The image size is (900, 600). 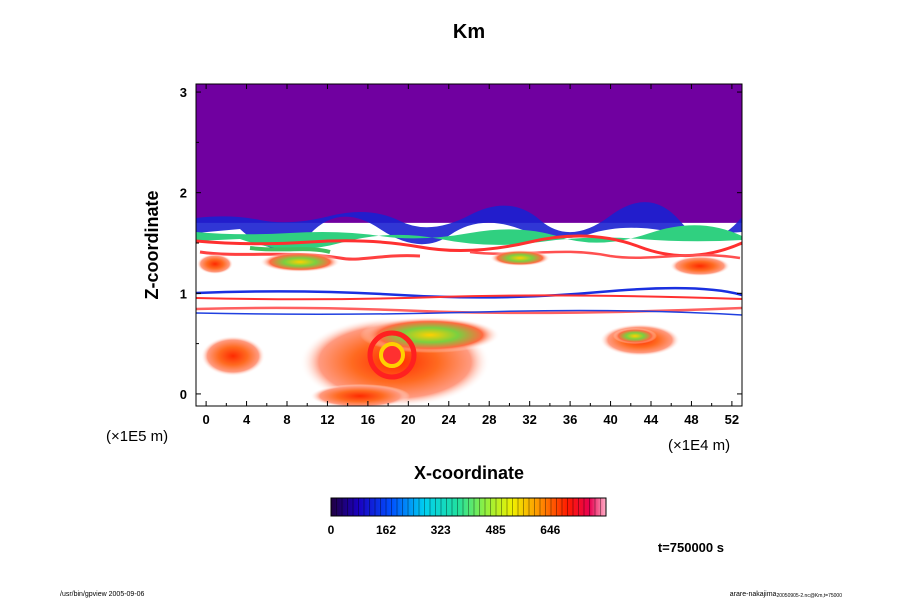 I want to click on chart-title: Km, so click(x=469, y=32).